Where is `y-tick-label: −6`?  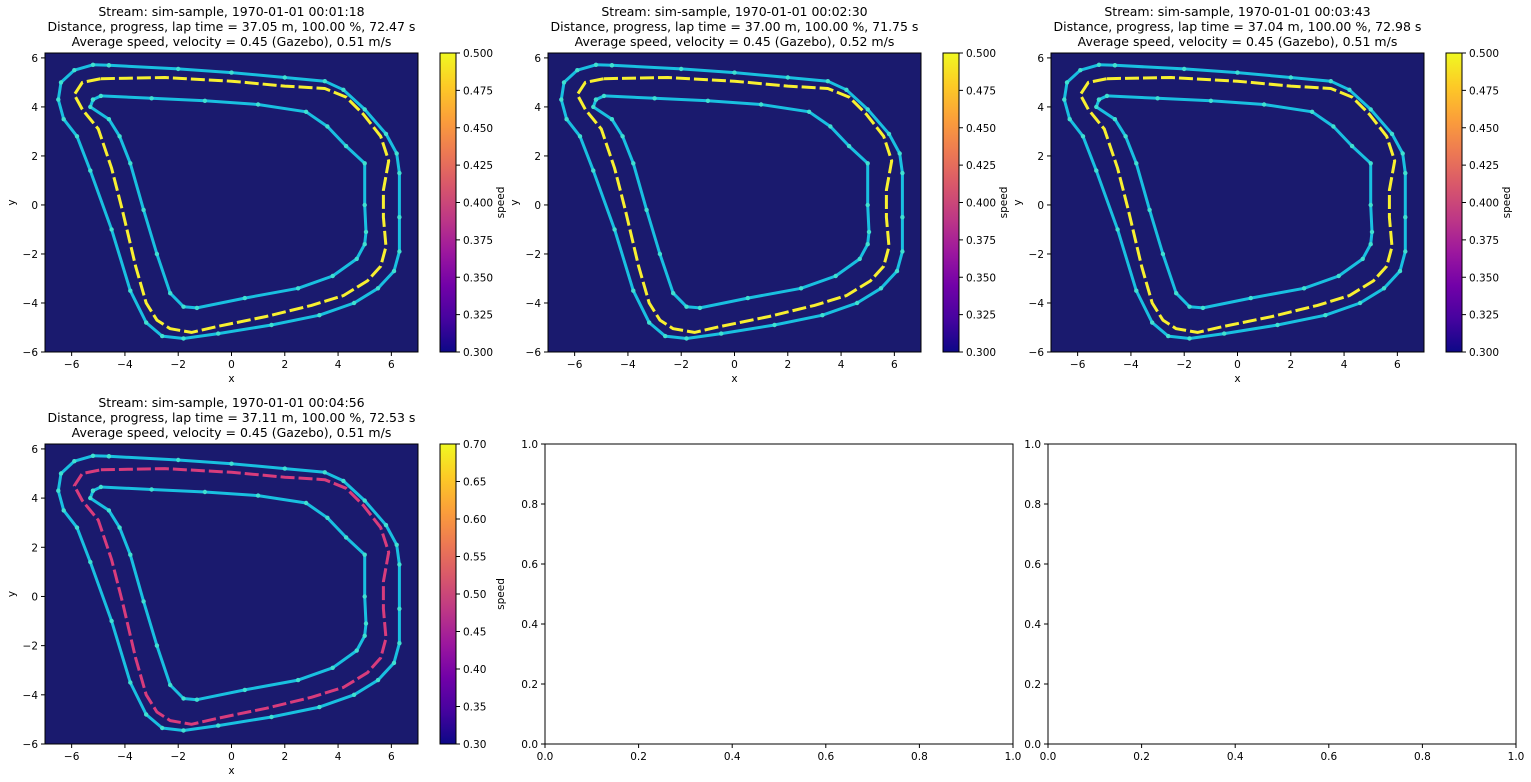
y-tick-label: −6 is located at coordinates (534, 353).